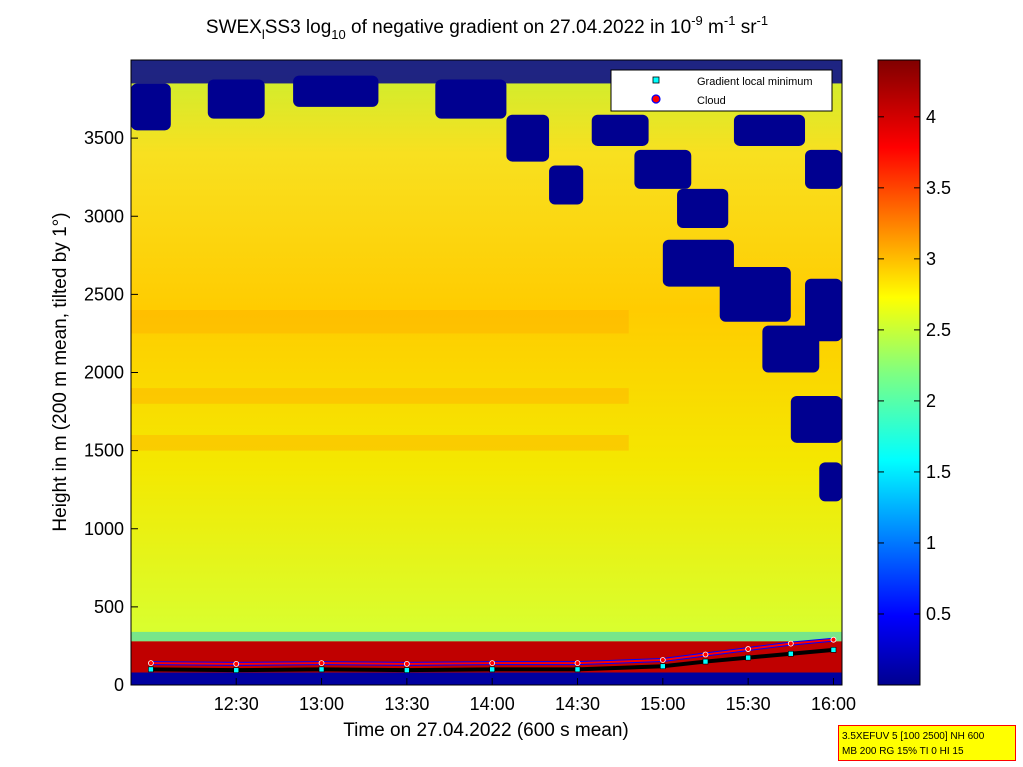 This screenshot has width=1023, height=767. I want to click on legend: Gradient local minimum Cloud, so click(721, 90).